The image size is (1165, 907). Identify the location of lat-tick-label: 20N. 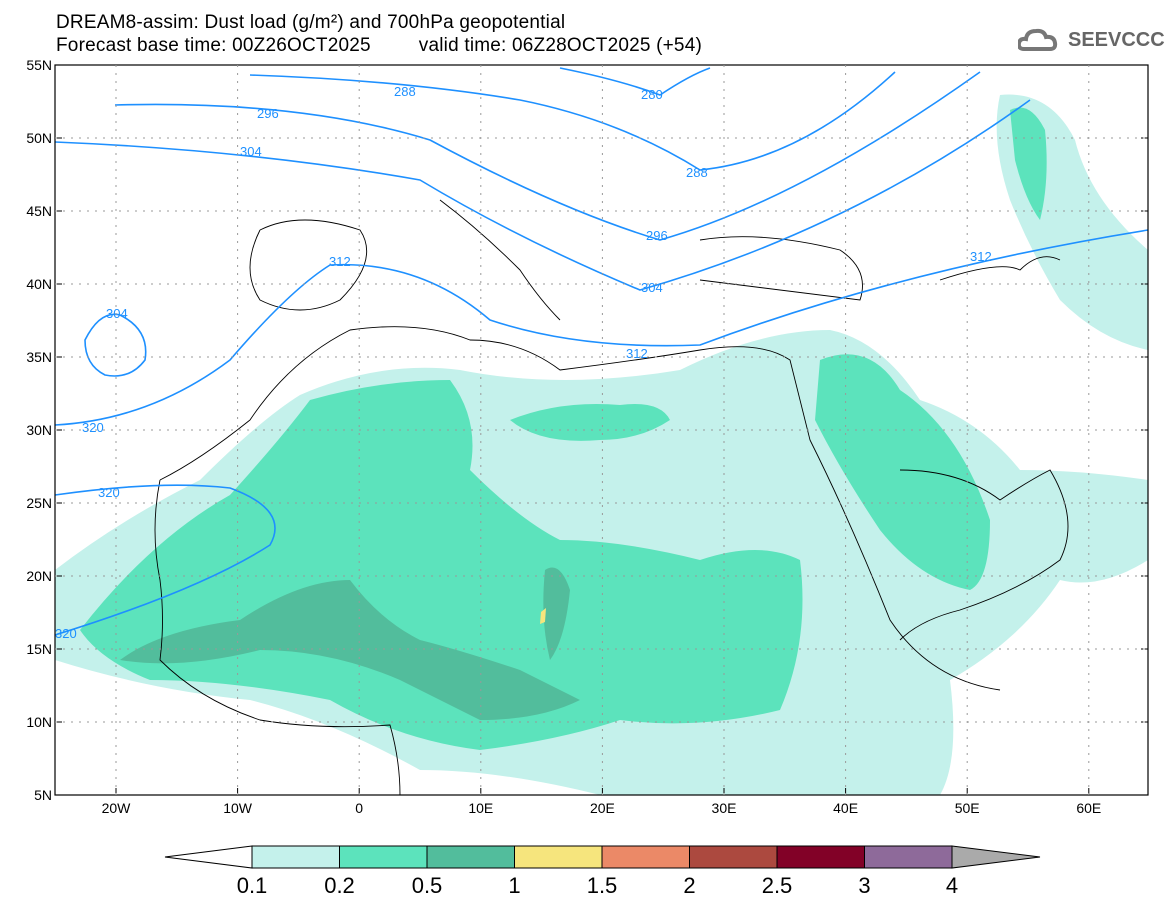
(39, 576).